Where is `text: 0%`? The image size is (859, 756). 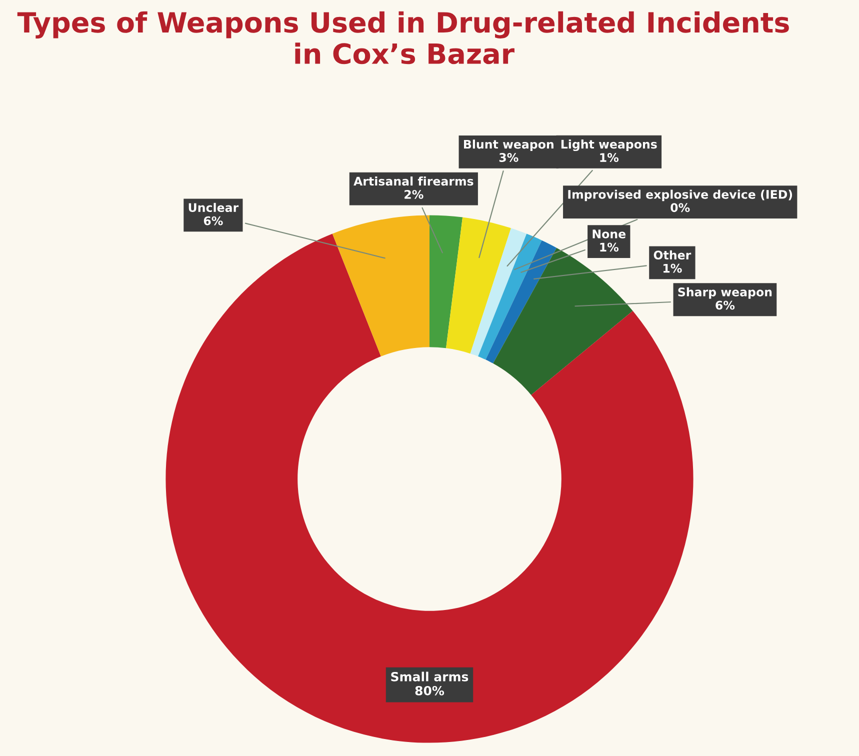
text: 0% is located at coordinates (680, 207).